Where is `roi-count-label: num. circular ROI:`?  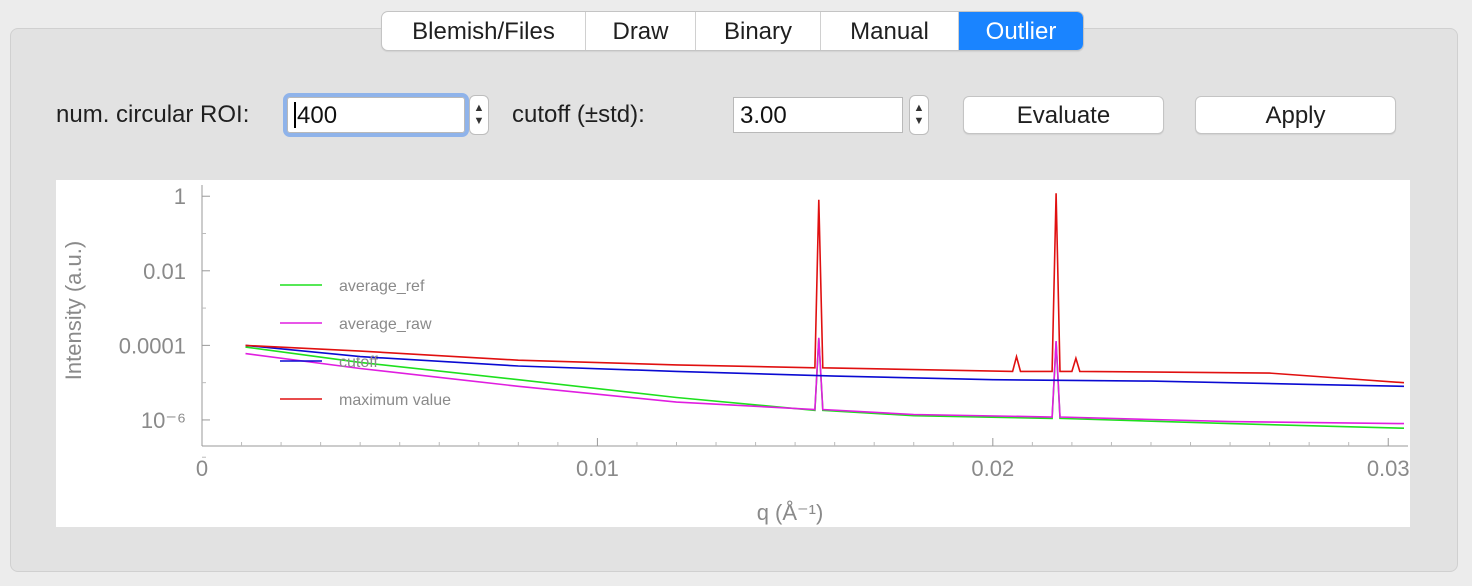
roi-count-label: num. circular ROI: is located at coordinates (153, 114).